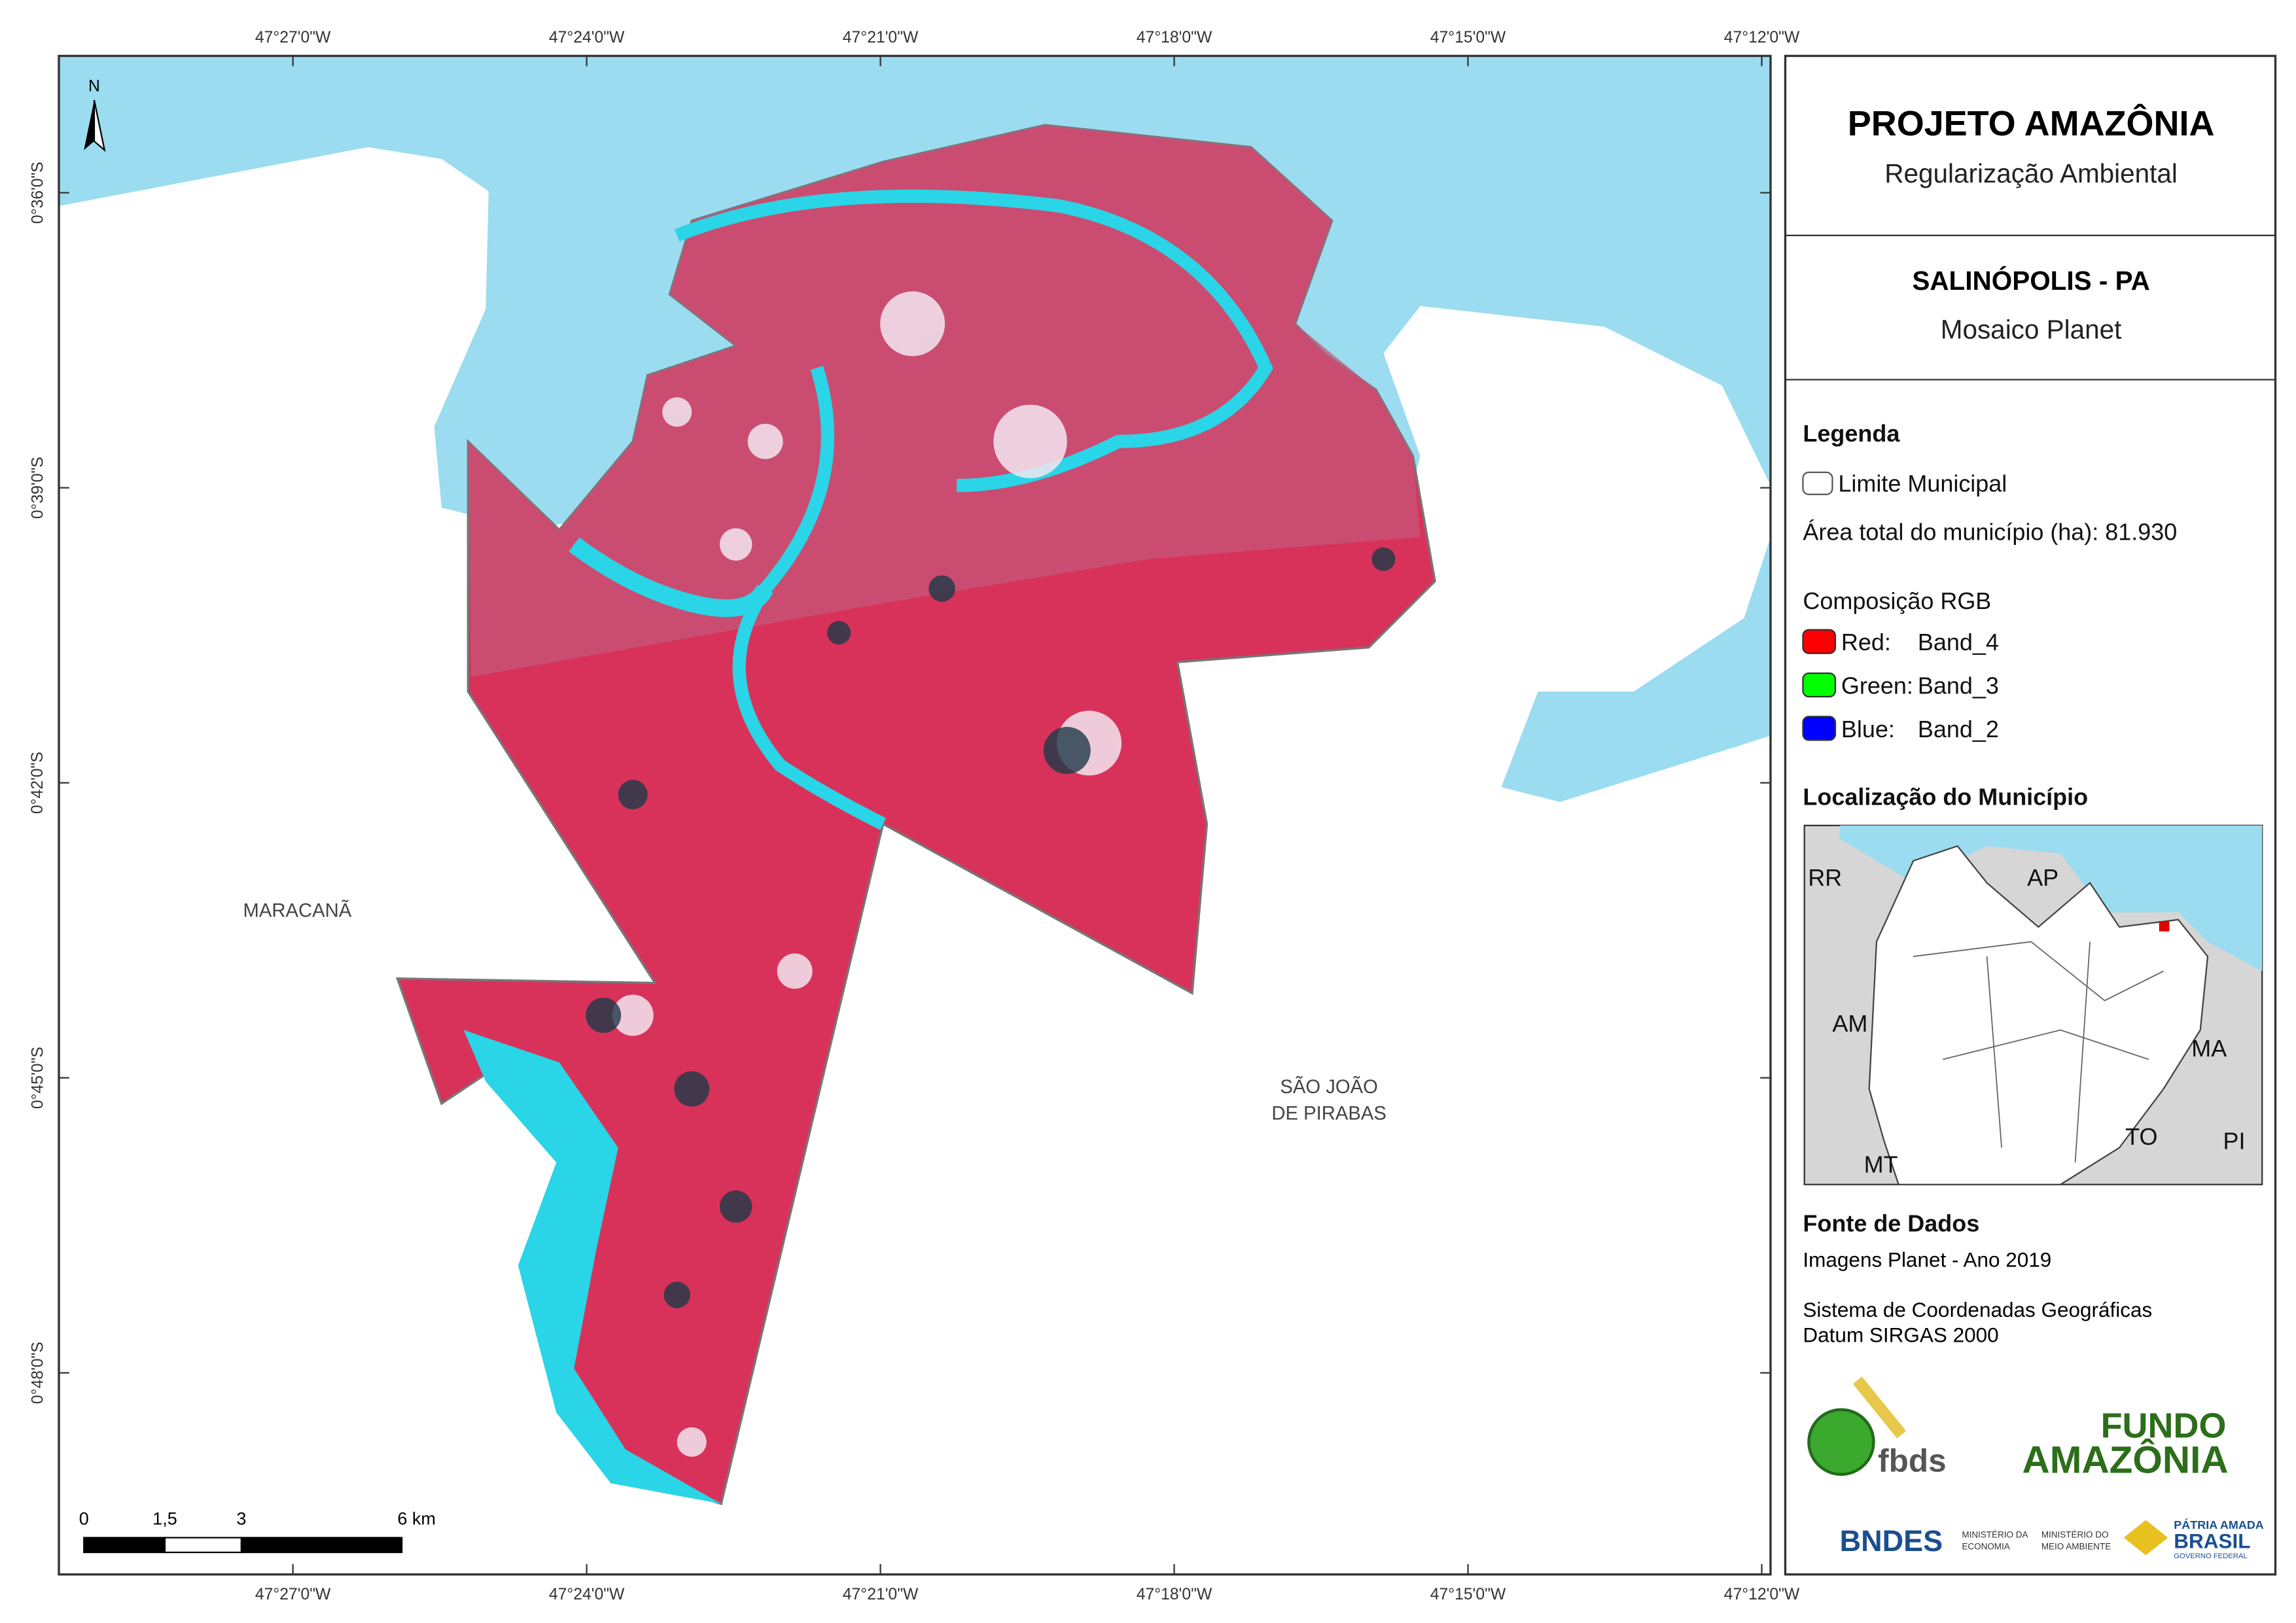 The width and height of the screenshot is (2296, 1623). What do you see at coordinates (1891, 1541) in the screenshot?
I see `bndes-logo: BNDES` at bounding box center [1891, 1541].